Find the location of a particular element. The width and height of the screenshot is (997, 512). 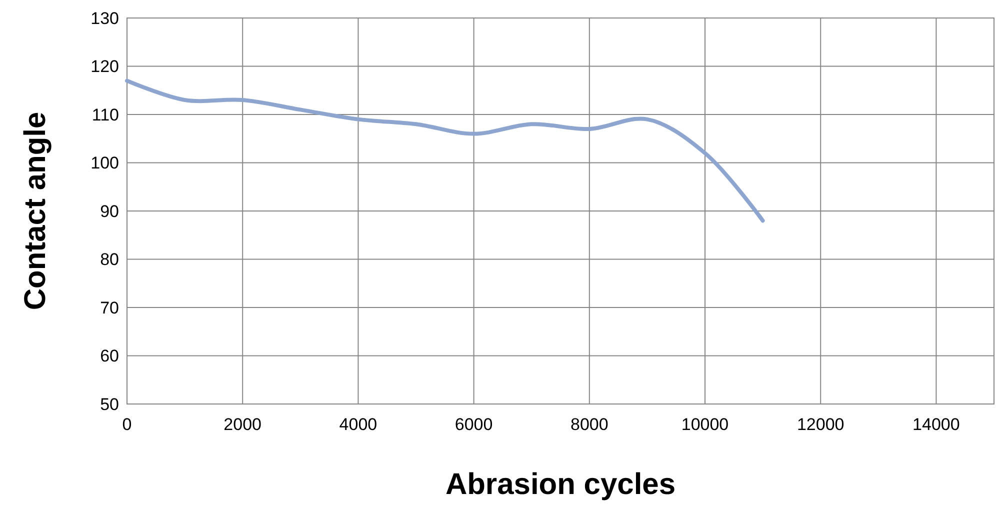

y-tick-label: 90 is located at coordinates (109, 211).